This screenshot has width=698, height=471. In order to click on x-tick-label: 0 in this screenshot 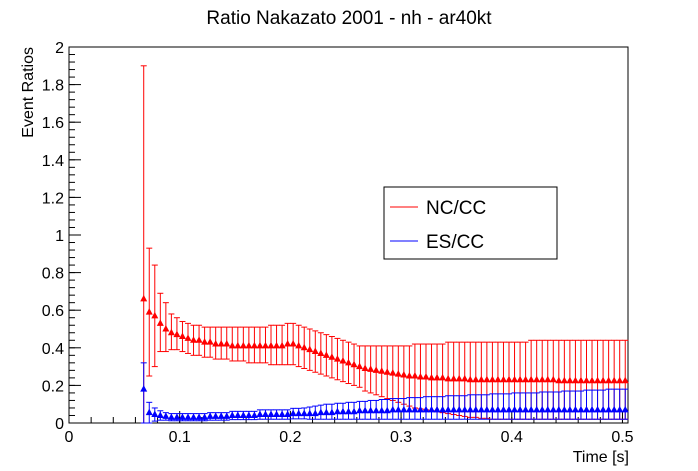, I will do `click(69, 437)`.